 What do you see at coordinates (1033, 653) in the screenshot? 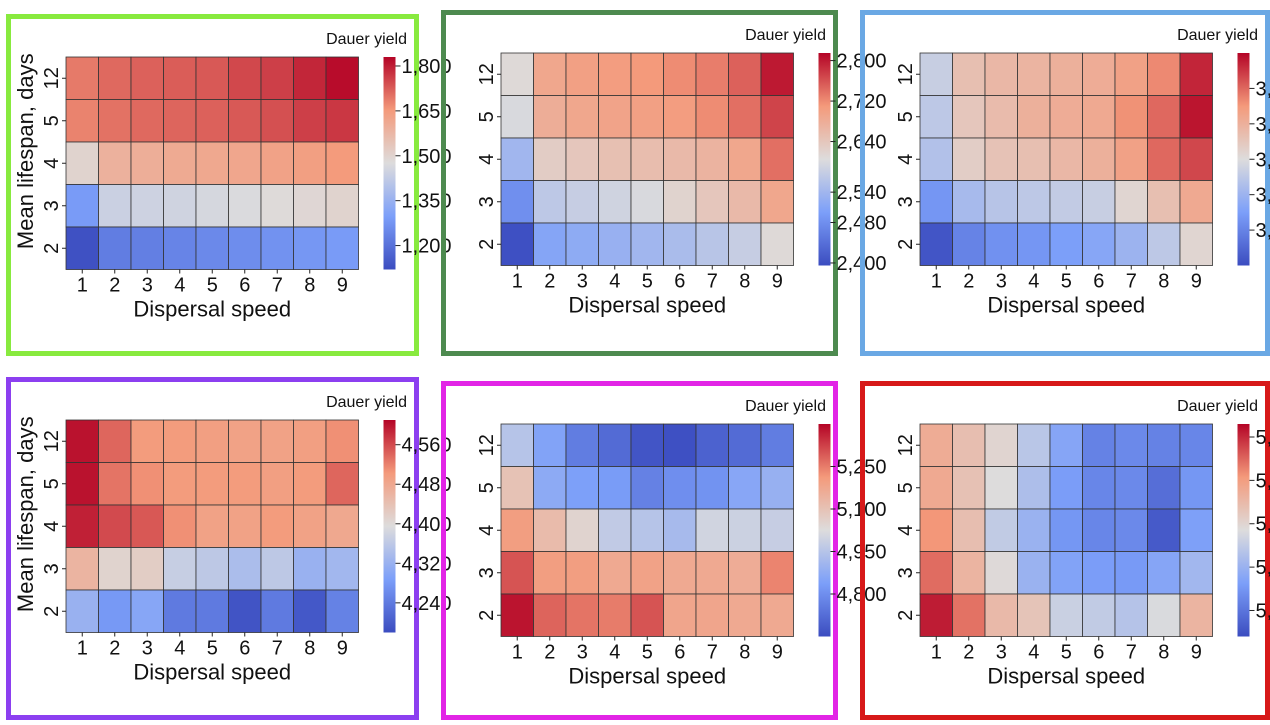
I see `x-tick-label: 4` at bounding box center [1033, 653].